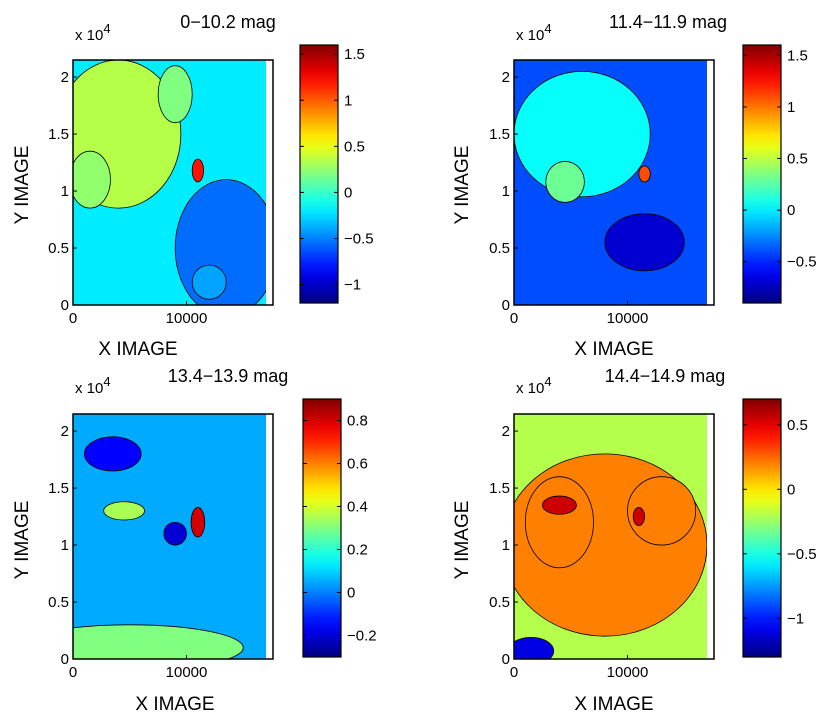 This screenshot has height=721, width=830. What do you see at coordinates (357, 550) in the screenshot?
I see `colorbar-tick-label: 0.2` at bounding box center [357, 550].